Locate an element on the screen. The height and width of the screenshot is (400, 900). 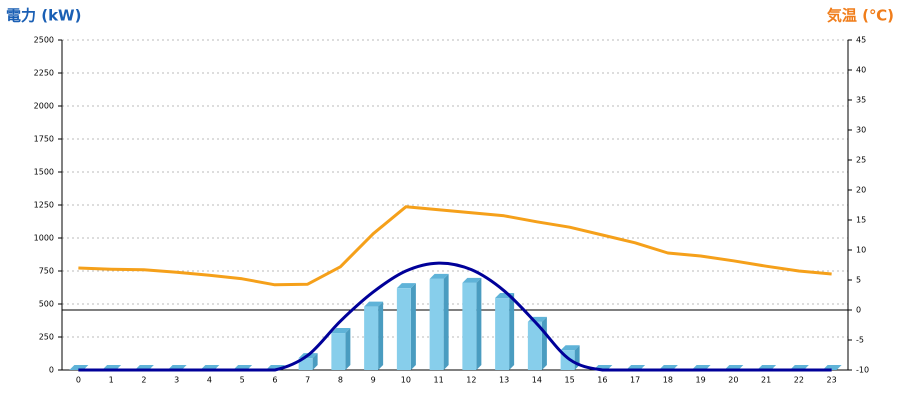
y2-tick-label: 10 is located at coordinates (861, 250).